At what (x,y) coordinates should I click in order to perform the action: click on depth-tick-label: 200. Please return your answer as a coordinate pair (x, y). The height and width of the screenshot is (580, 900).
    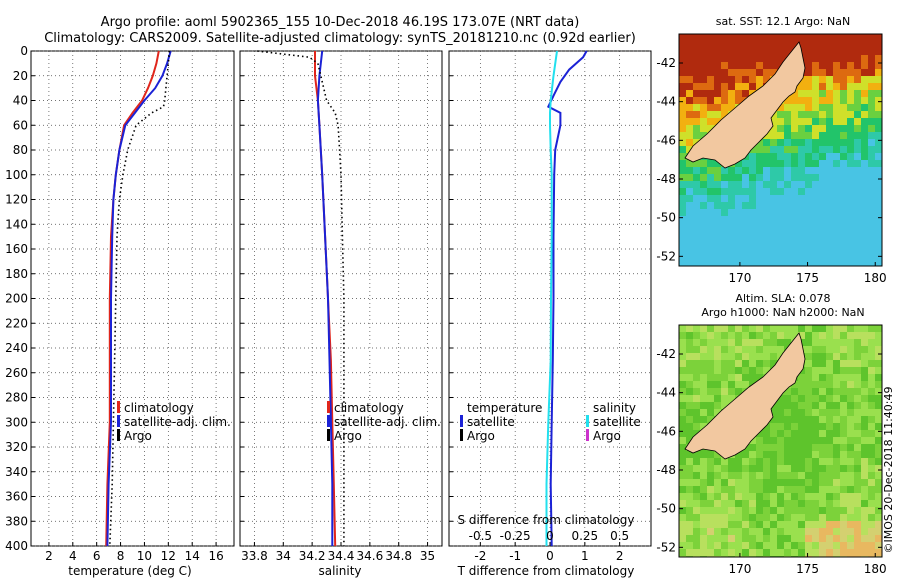
    Looking at the image, I should click on (16, 299).